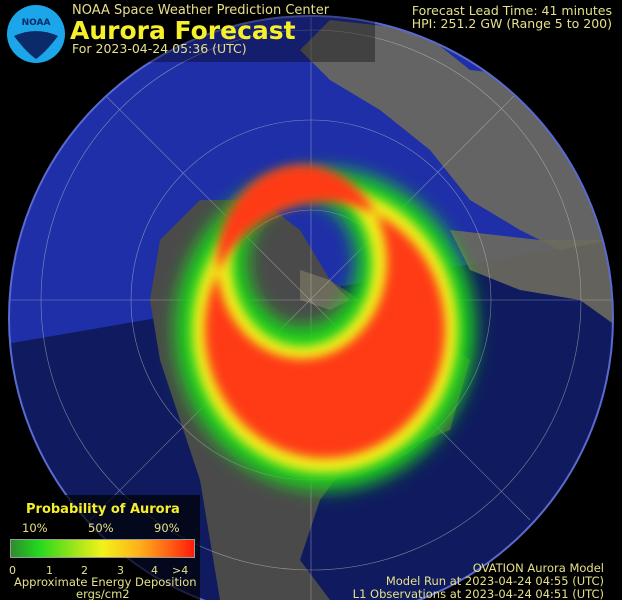  Describe the element at coordinates (12, 570) in the screenshot. I see `legend-tick: 0` at that location.